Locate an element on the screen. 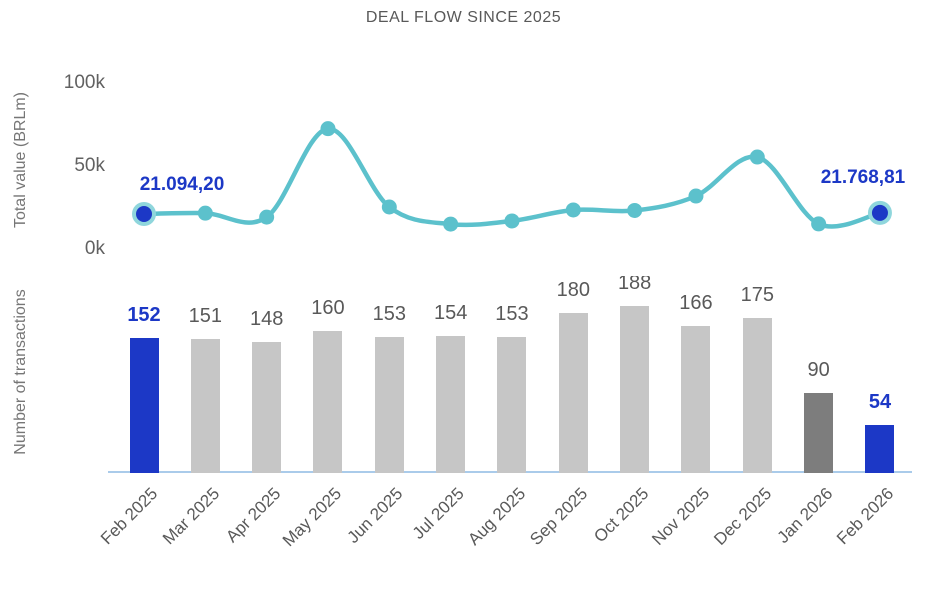 This screenshot has height=607, width=927. bar-value-label: 152 is located at coordinates (144, 315).